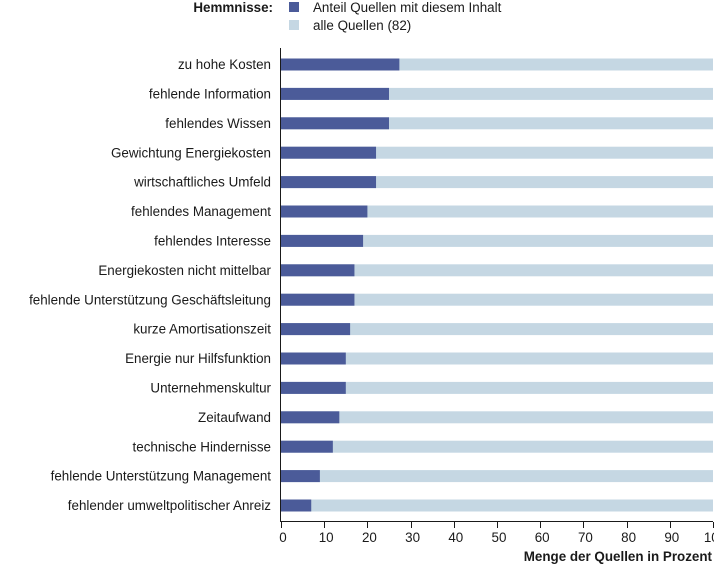 The width and height of the screenshot is (714, 567). What do you see at coordinates (224, 64) in the screenshot?
I see `category-label: zu hohe Kosten` at bounding box center [224, 64].